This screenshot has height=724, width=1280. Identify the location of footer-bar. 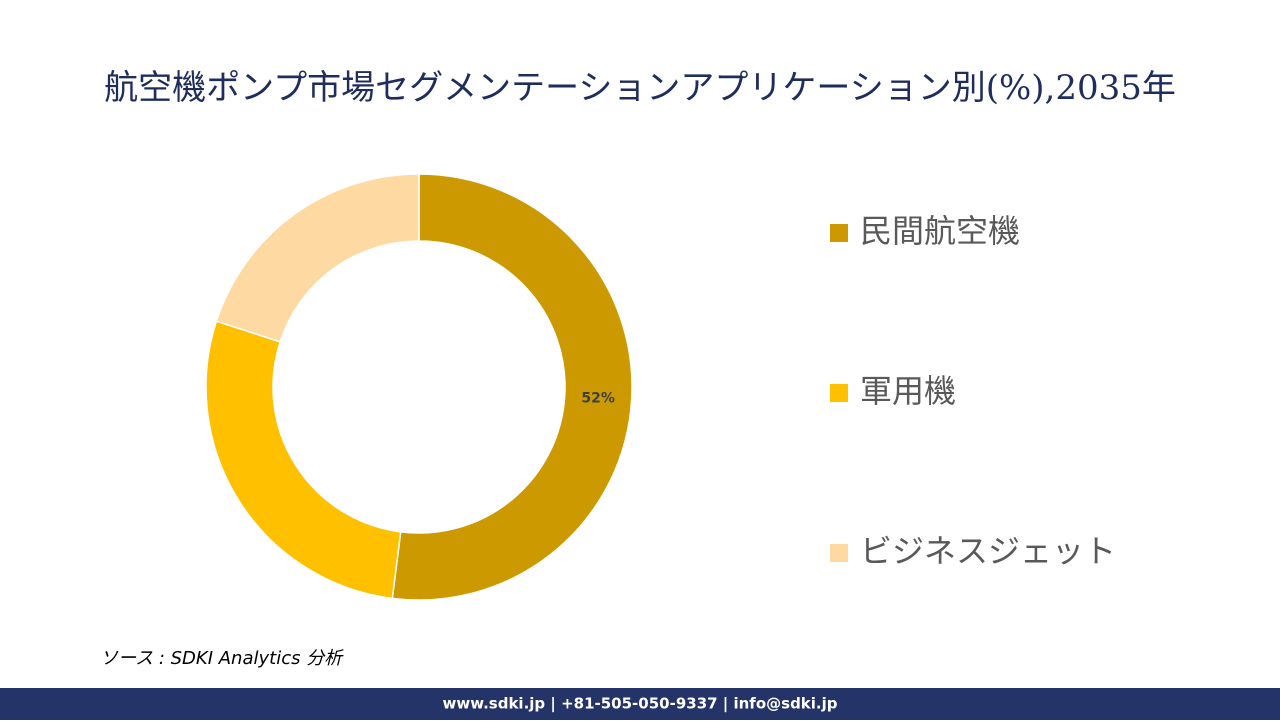
(640, 704).